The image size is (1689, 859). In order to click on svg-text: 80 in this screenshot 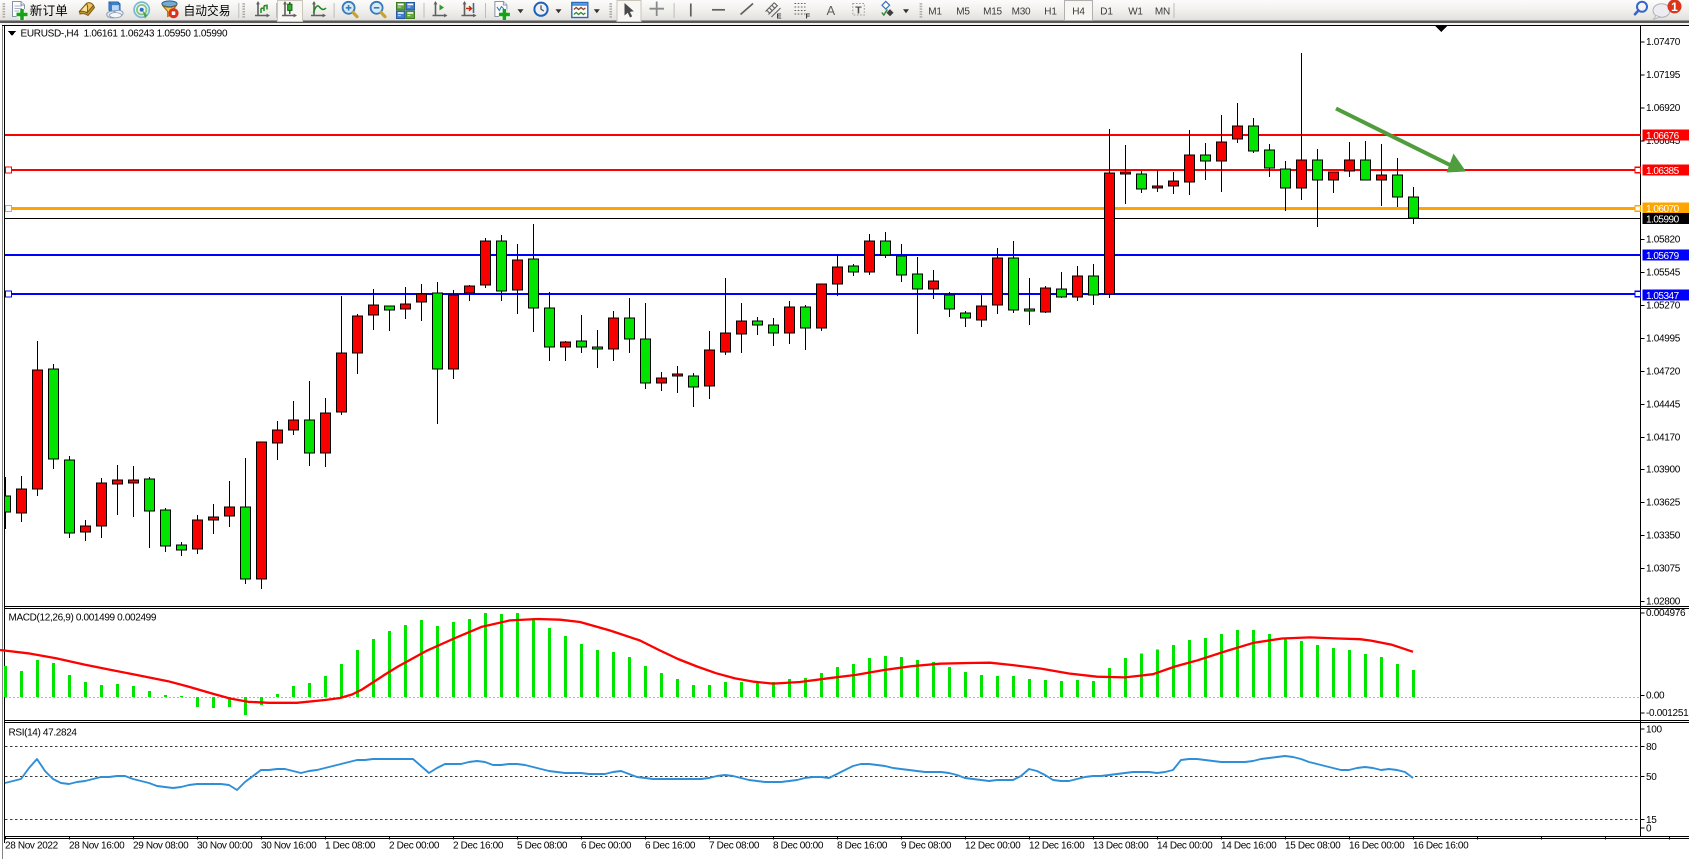, I will do `click(1651, 747)`.